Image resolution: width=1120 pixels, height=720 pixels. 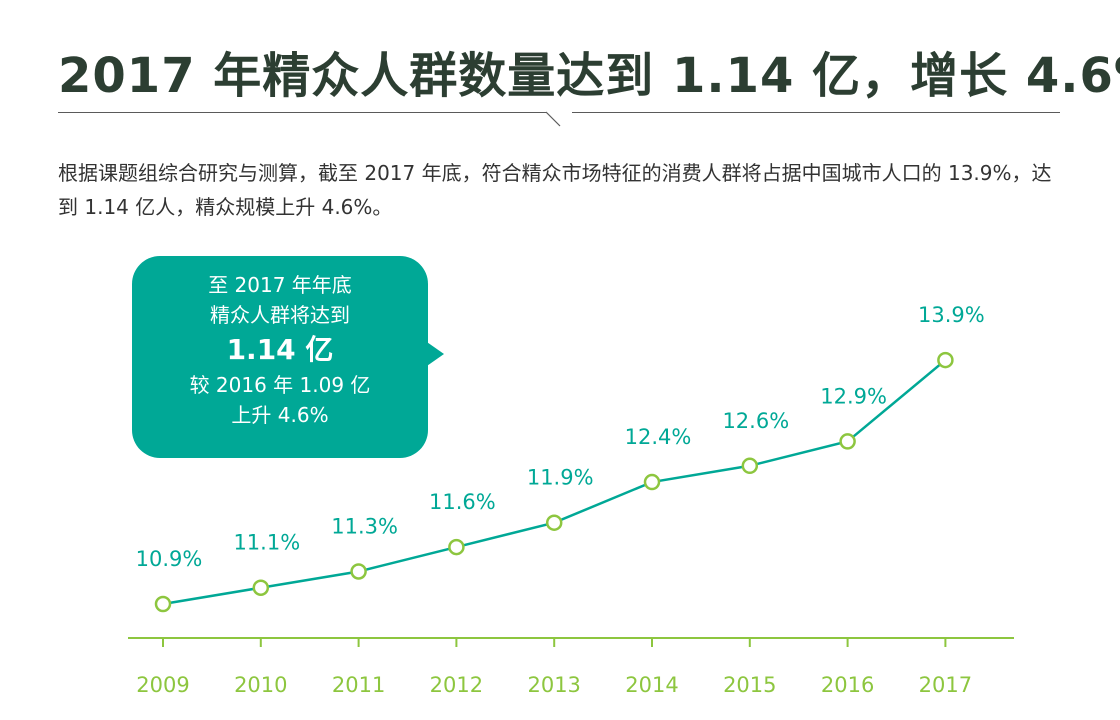 What do you see at coordinates (553, 685) in the screenshot?
I see `x-tick-label: 2013` at bounding box center [553, 685].